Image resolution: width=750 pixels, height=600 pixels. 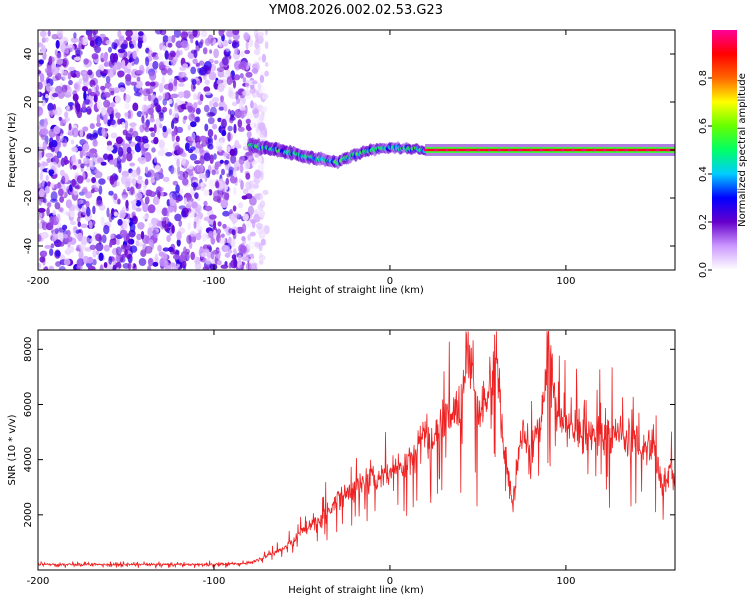 I want to click on snr-x-tick-label: -100, so click(x=214, y=581).